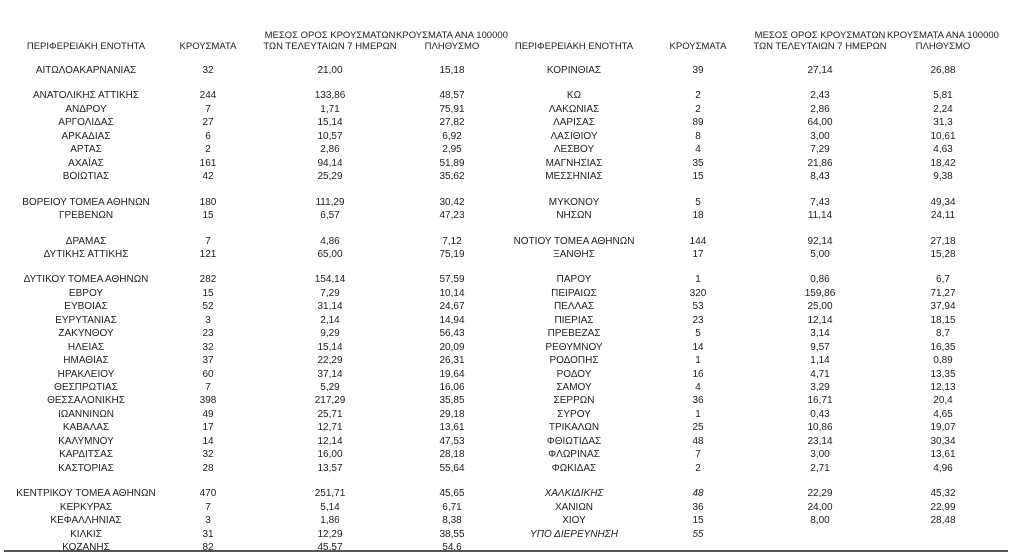 The width and height of the screenshot is (1011, 557). Describe the element at coordinates (208, 123) in the screenshot. I see `cases: 27` at that location.